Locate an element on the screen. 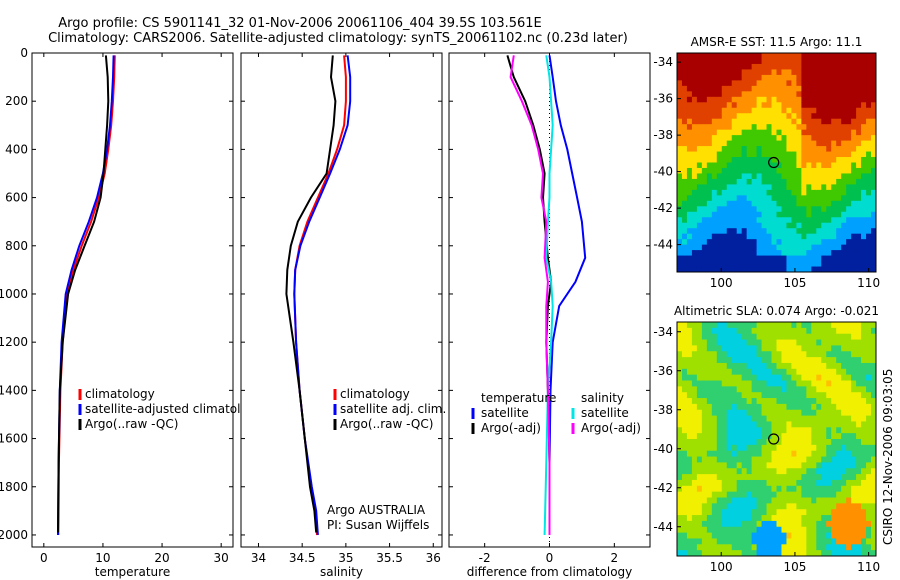 The image size is (900, 580). x-tick-label: 36 is located at coordinates (433, 558).